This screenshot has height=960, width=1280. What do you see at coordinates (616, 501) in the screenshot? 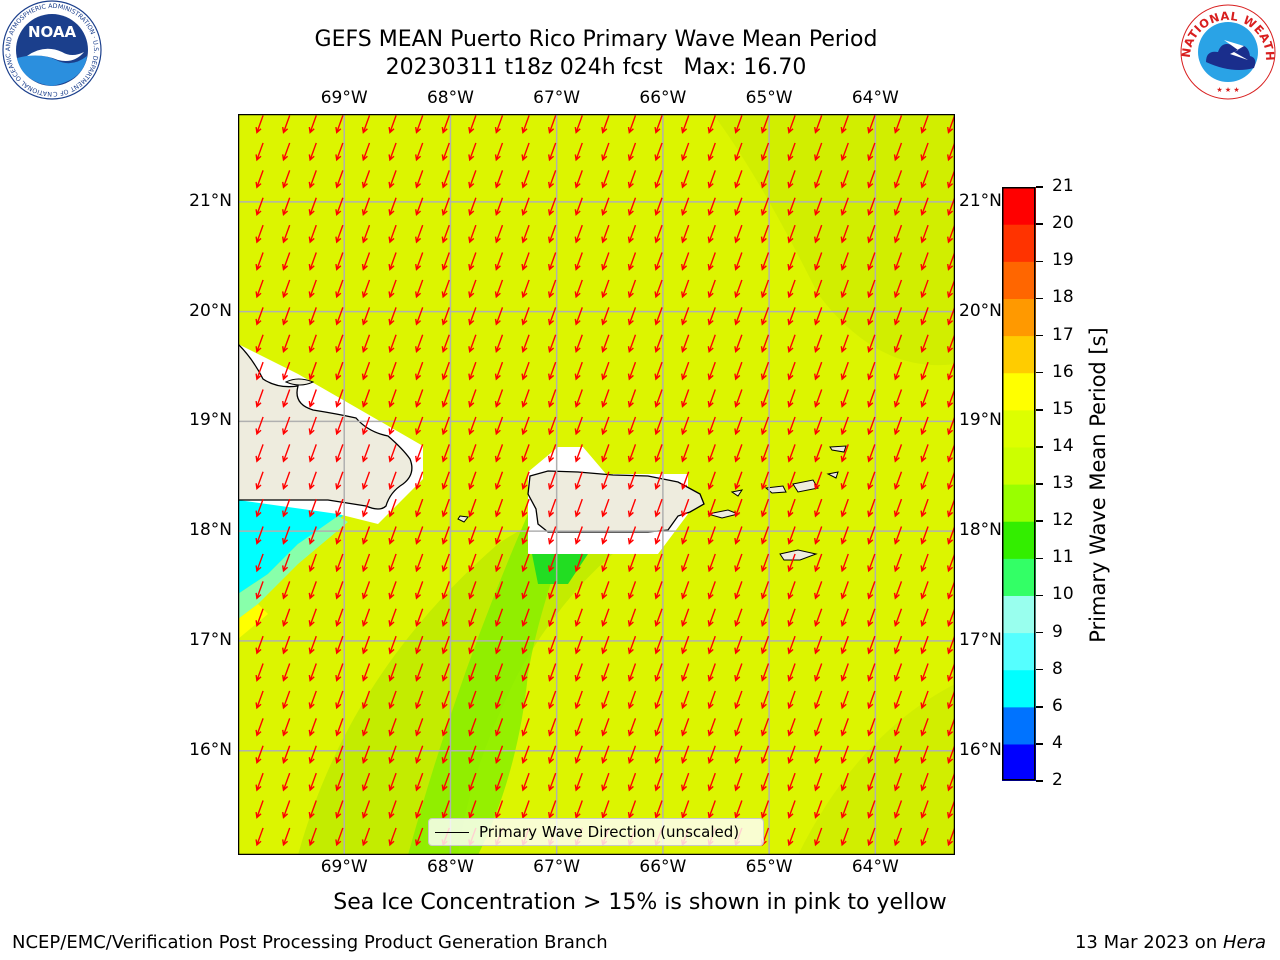
I see `land-puerto-rico` at bounding box center [616, 501].